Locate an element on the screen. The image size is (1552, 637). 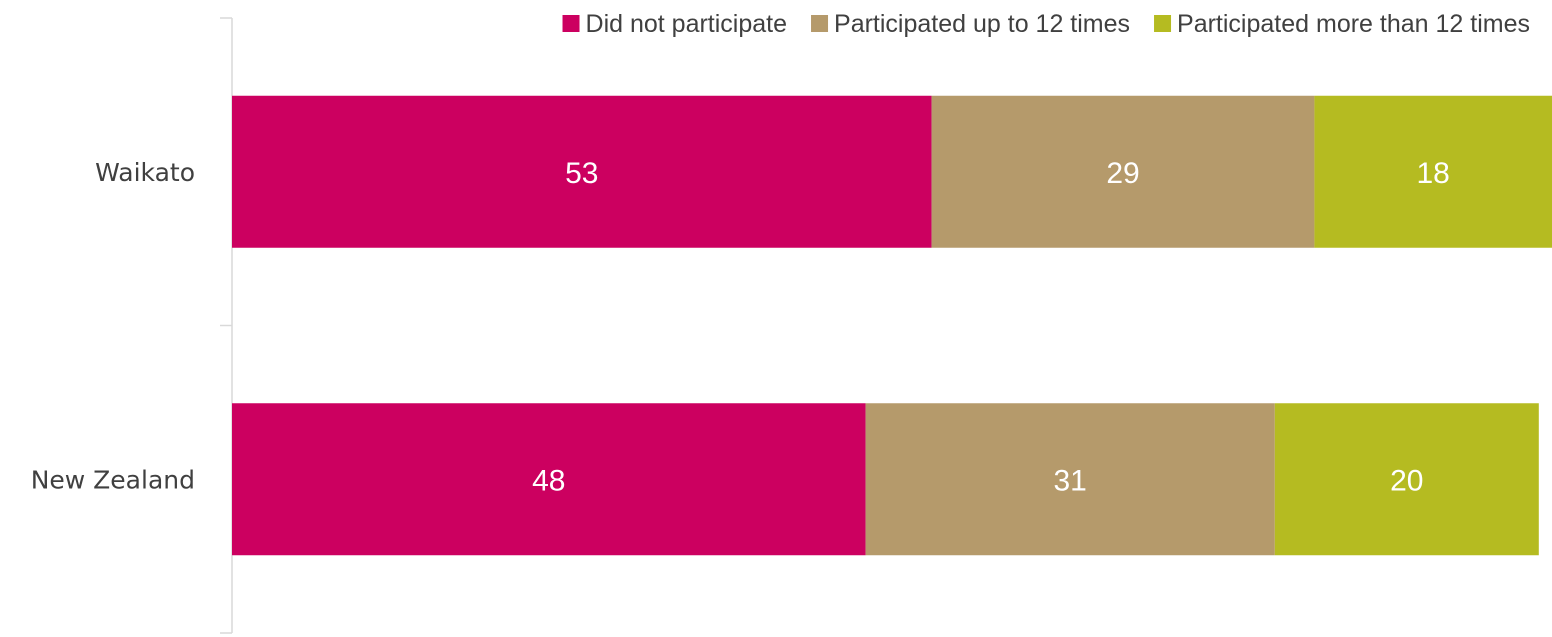
legend-item: Participated up to 12 times is located at coordinates (970, 24).